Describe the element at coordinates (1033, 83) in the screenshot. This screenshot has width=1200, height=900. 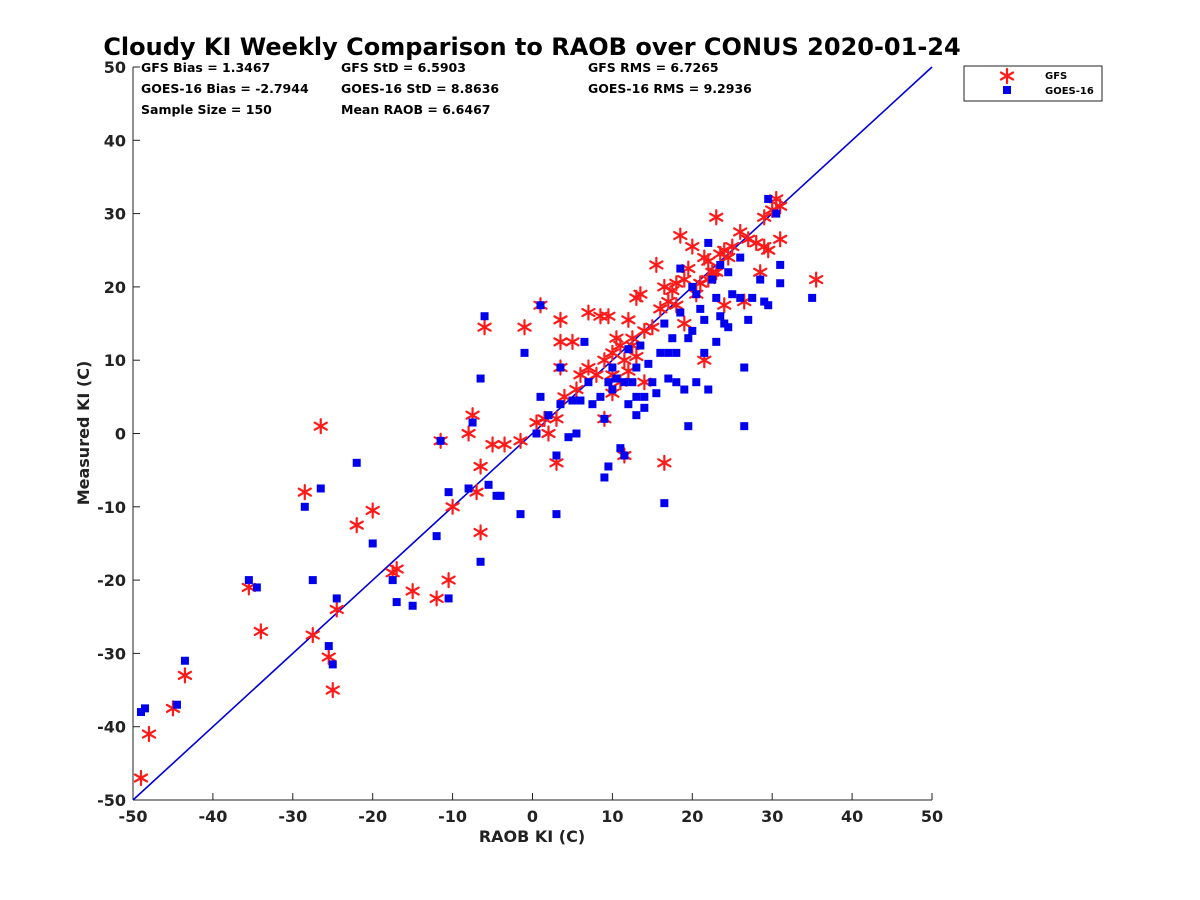
I see `legend-box` at that location.